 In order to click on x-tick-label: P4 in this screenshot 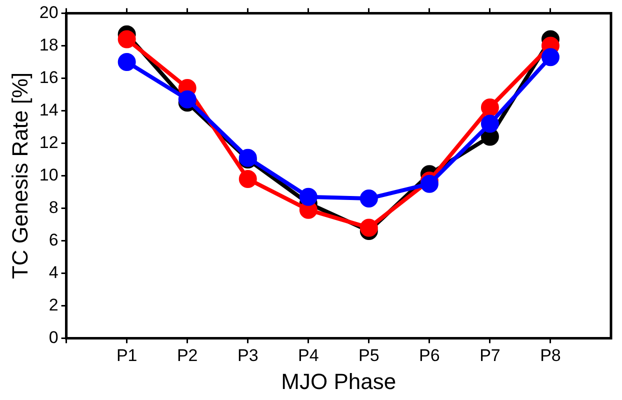, I will do `click(308, 356)`.